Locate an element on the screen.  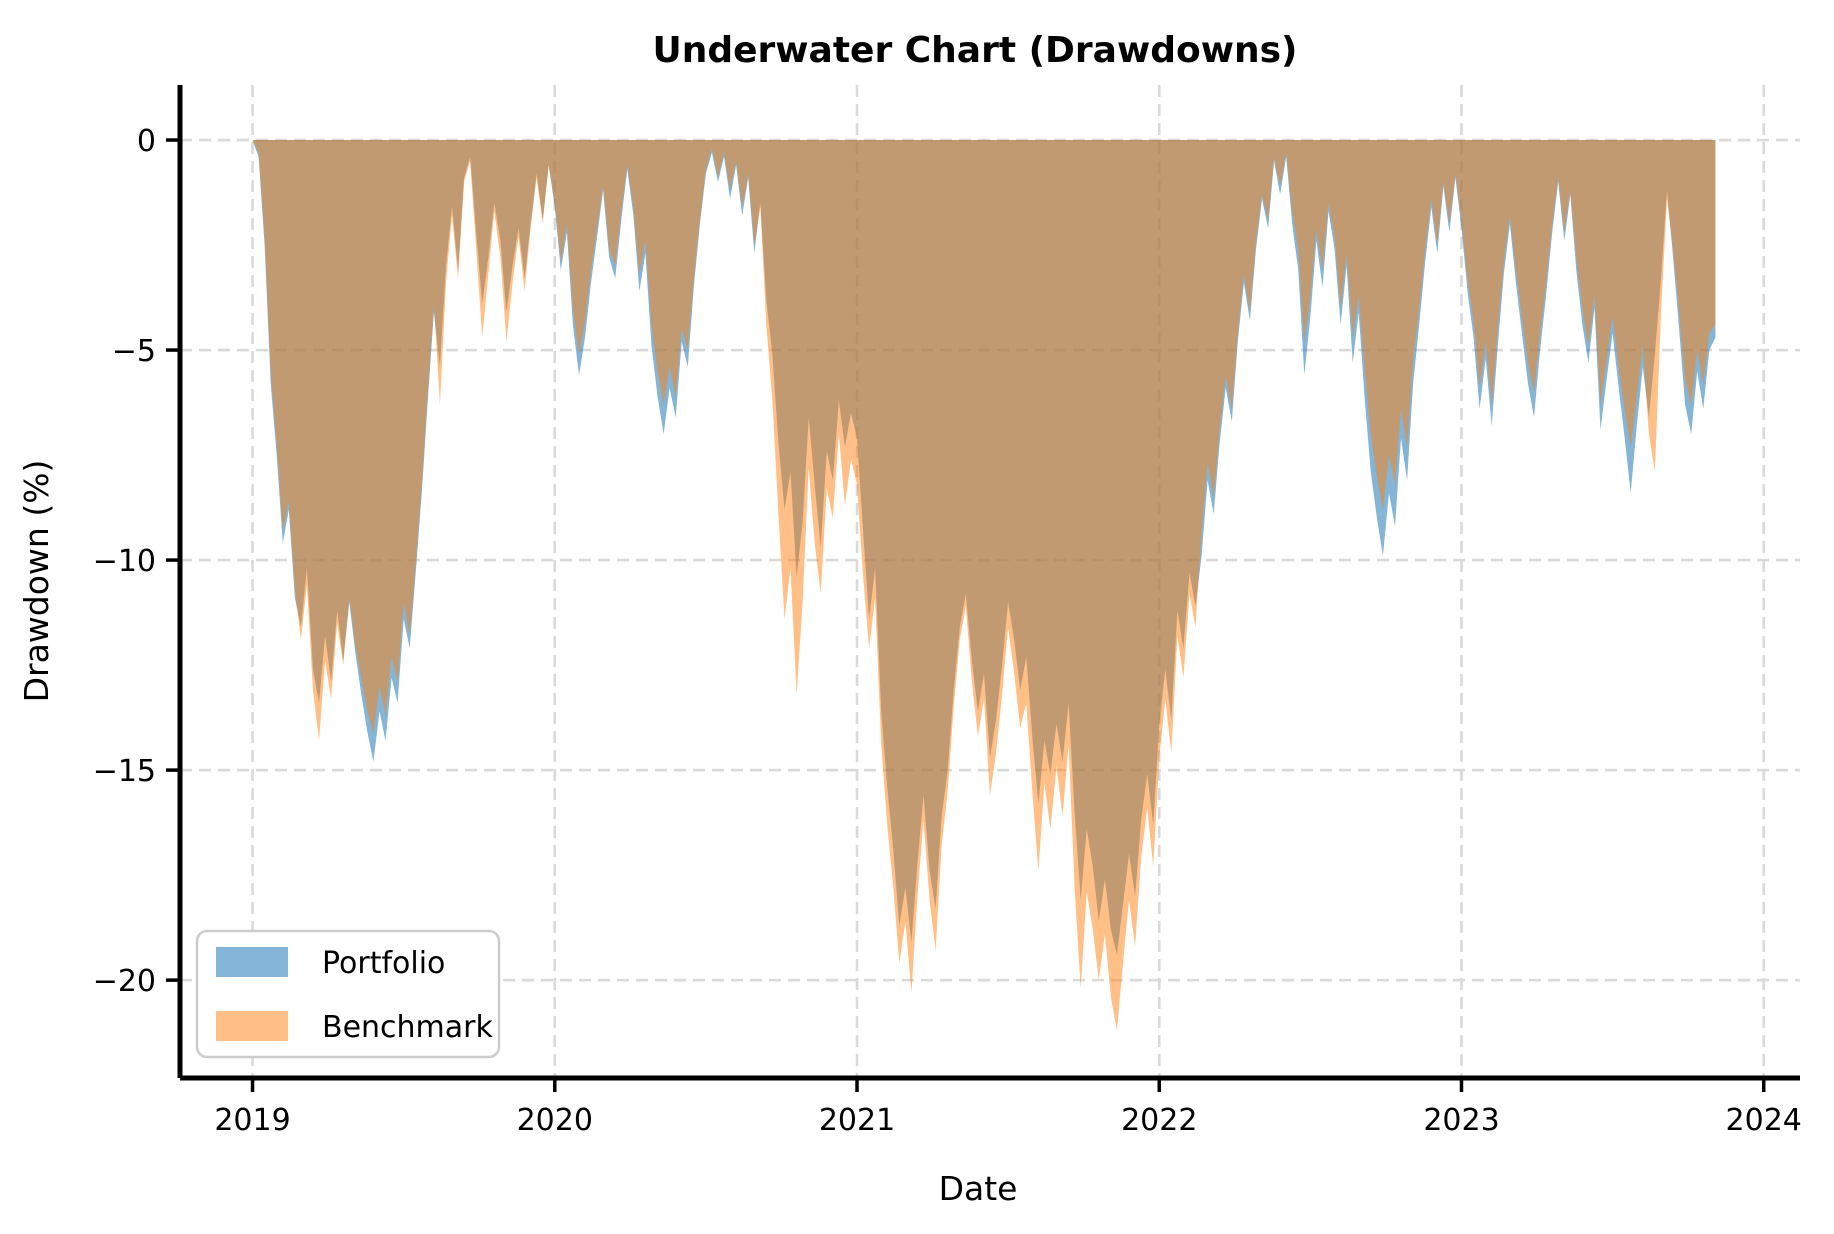
legend-label-benchmark: Benchmark is located at coordinates (408, 1027).